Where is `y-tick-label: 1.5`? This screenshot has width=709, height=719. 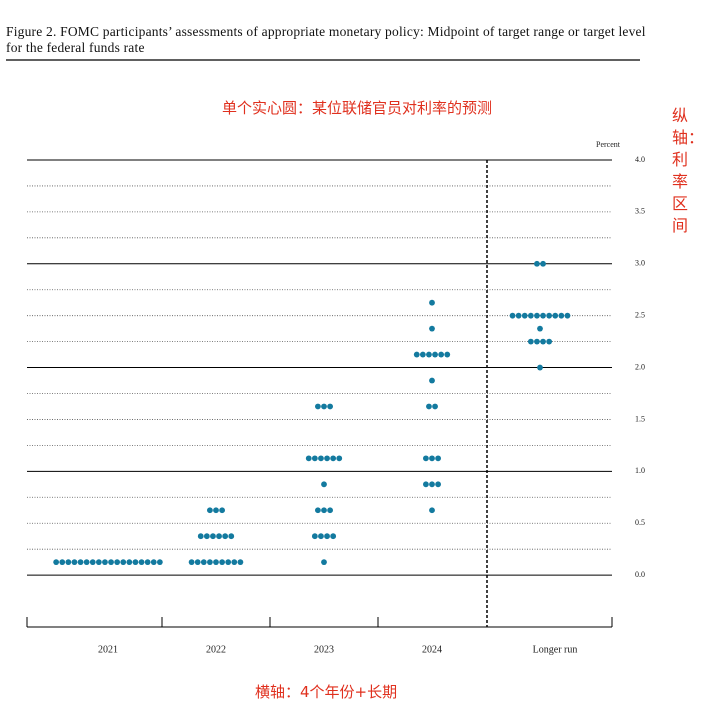 y-tick-label: 1.5 is located at coordinates (640, 418).